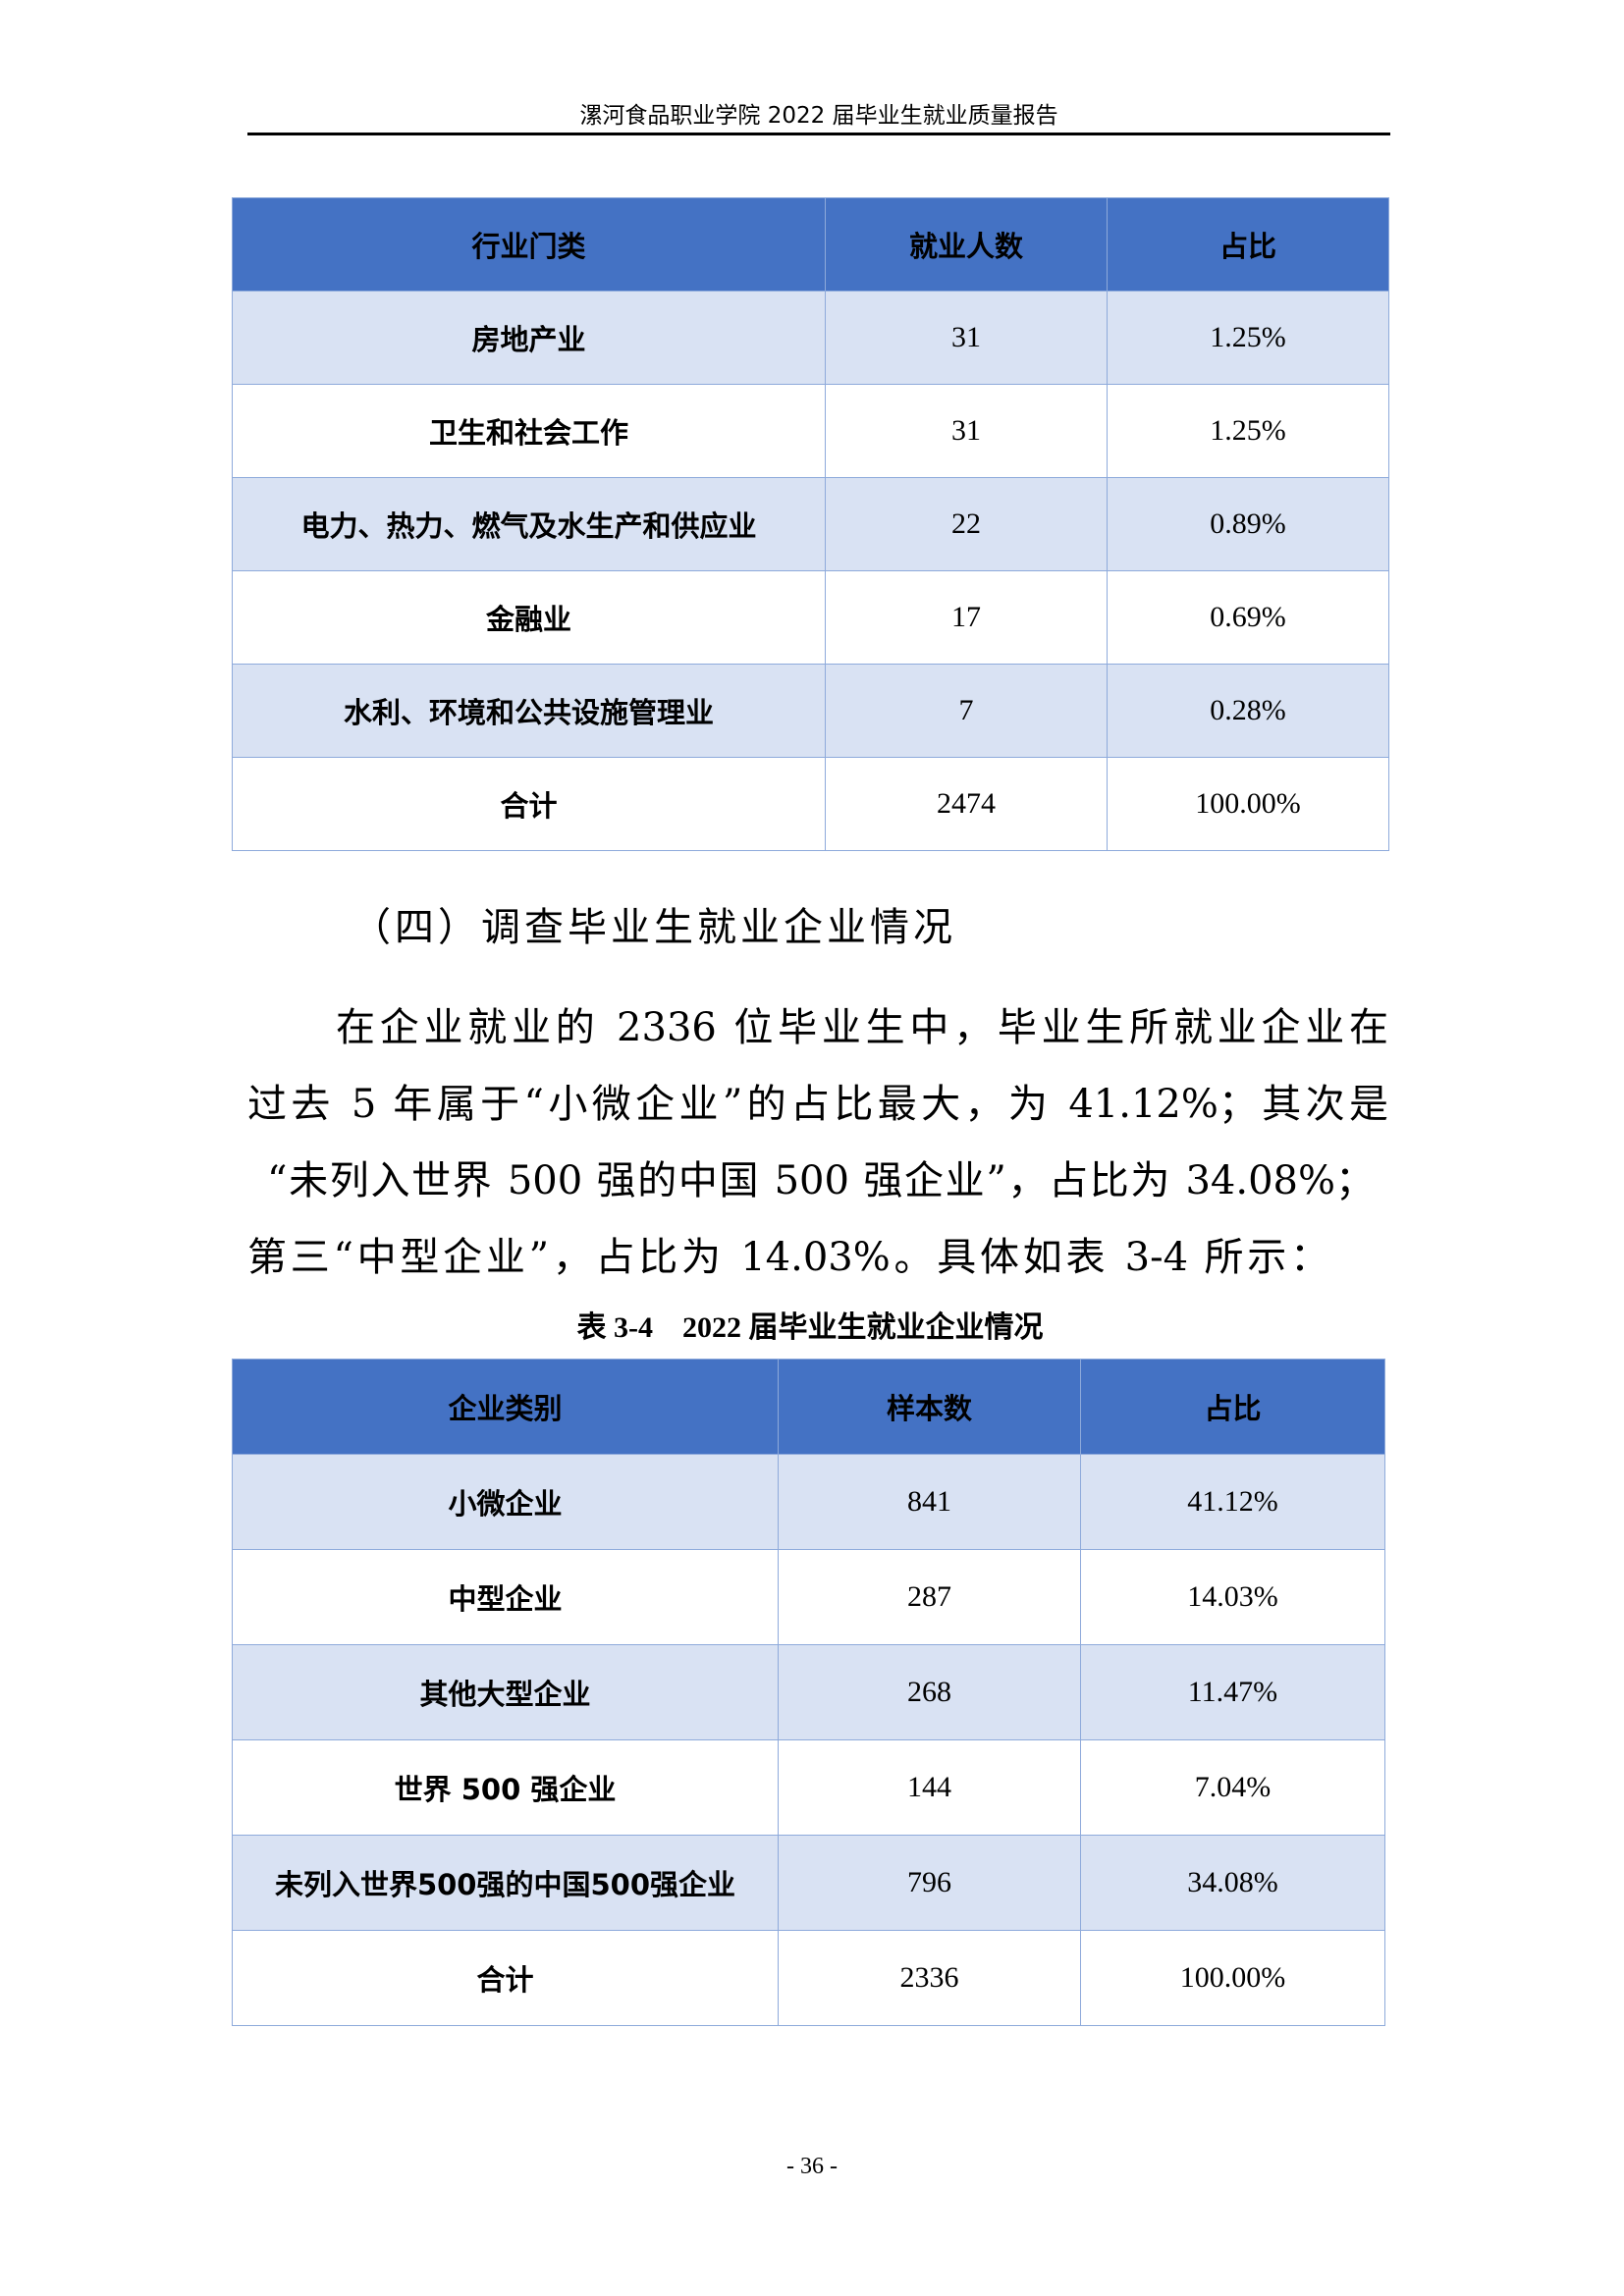 The height and width of the screenshot is (2296, 1624). I want to click on share-cell: 34.08%, so click(1232, 1883).